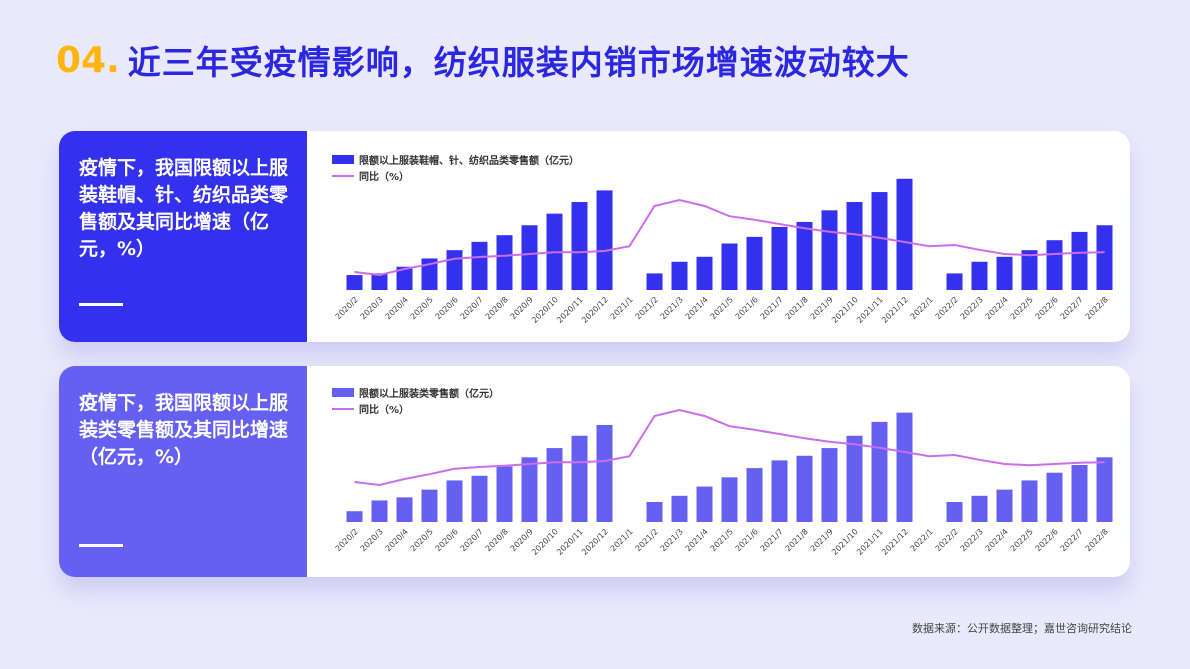  I want to click on x-tick-label: 2020/4, so click(397, 308).